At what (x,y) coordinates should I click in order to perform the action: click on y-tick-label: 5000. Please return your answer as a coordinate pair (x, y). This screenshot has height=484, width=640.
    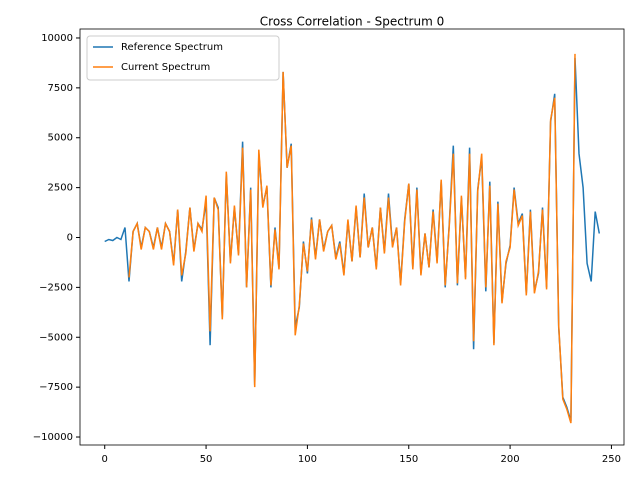
    Looking at the image, I should click on (60, 138).